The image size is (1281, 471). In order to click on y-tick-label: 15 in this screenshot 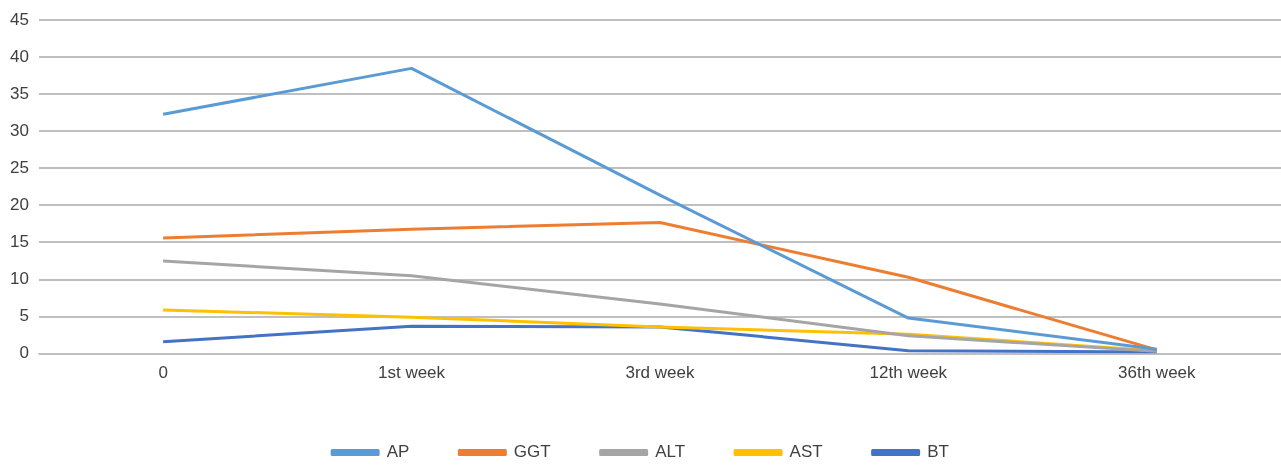, I will do `click(19, 242)`.